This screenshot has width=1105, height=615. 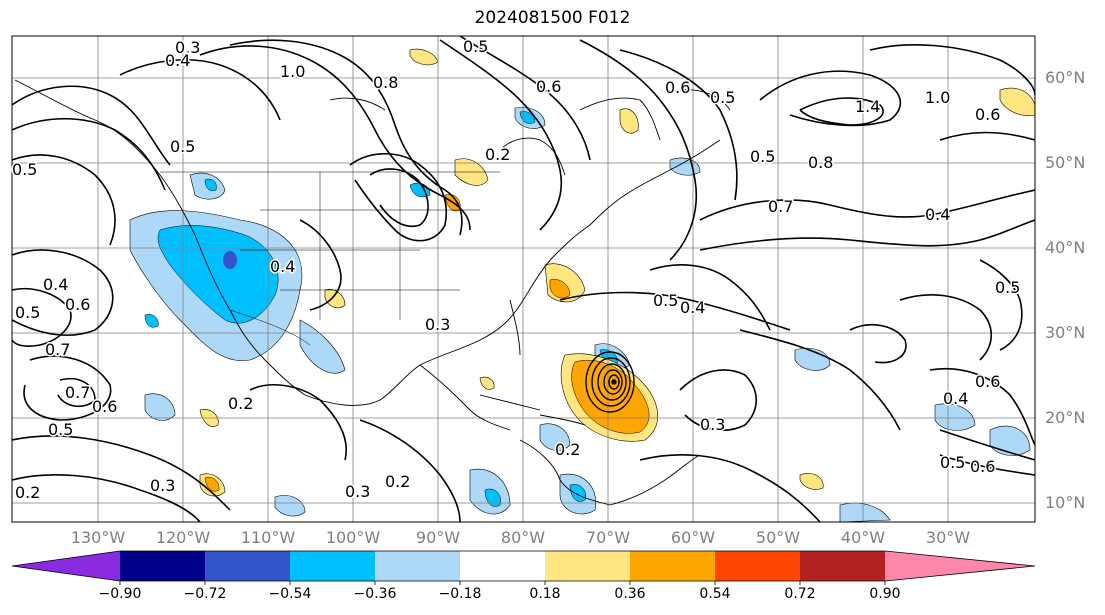 I want to click on lon-label-60w: 60°W, so click(x=693, y=537).